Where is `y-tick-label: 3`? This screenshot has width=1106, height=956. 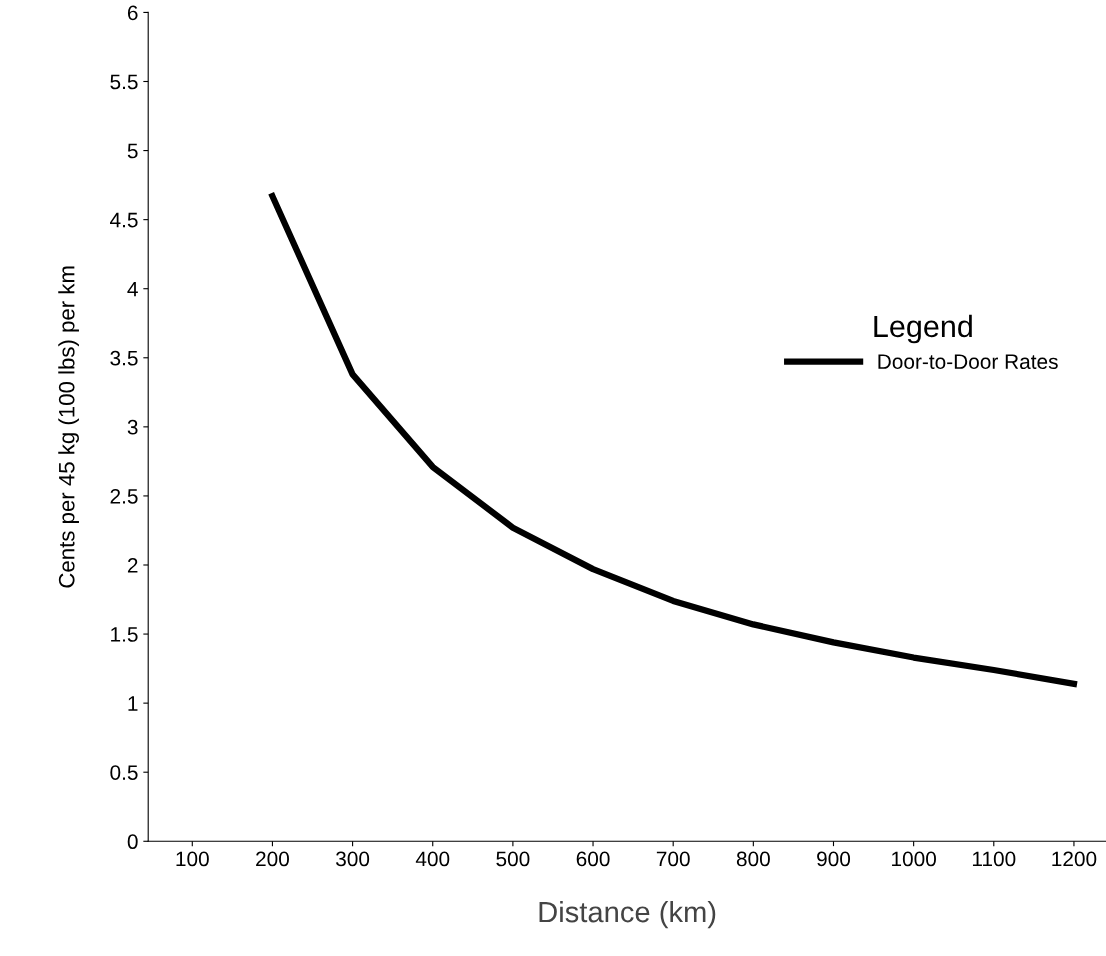
y-tick-label: 3 is located at coordinates (132, 427).